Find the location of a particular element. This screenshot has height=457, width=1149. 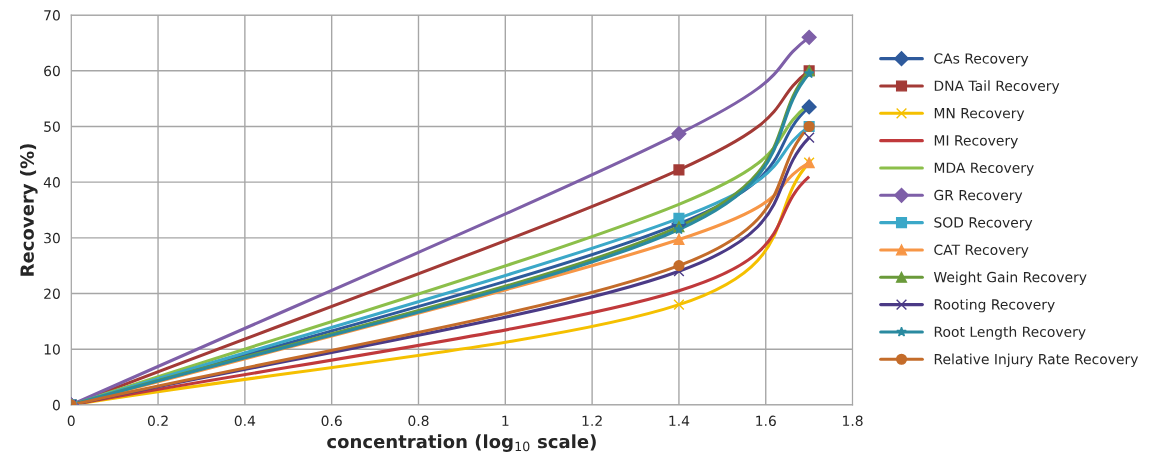

legend-label: MN Recovery is located at coordinates (979, 115).